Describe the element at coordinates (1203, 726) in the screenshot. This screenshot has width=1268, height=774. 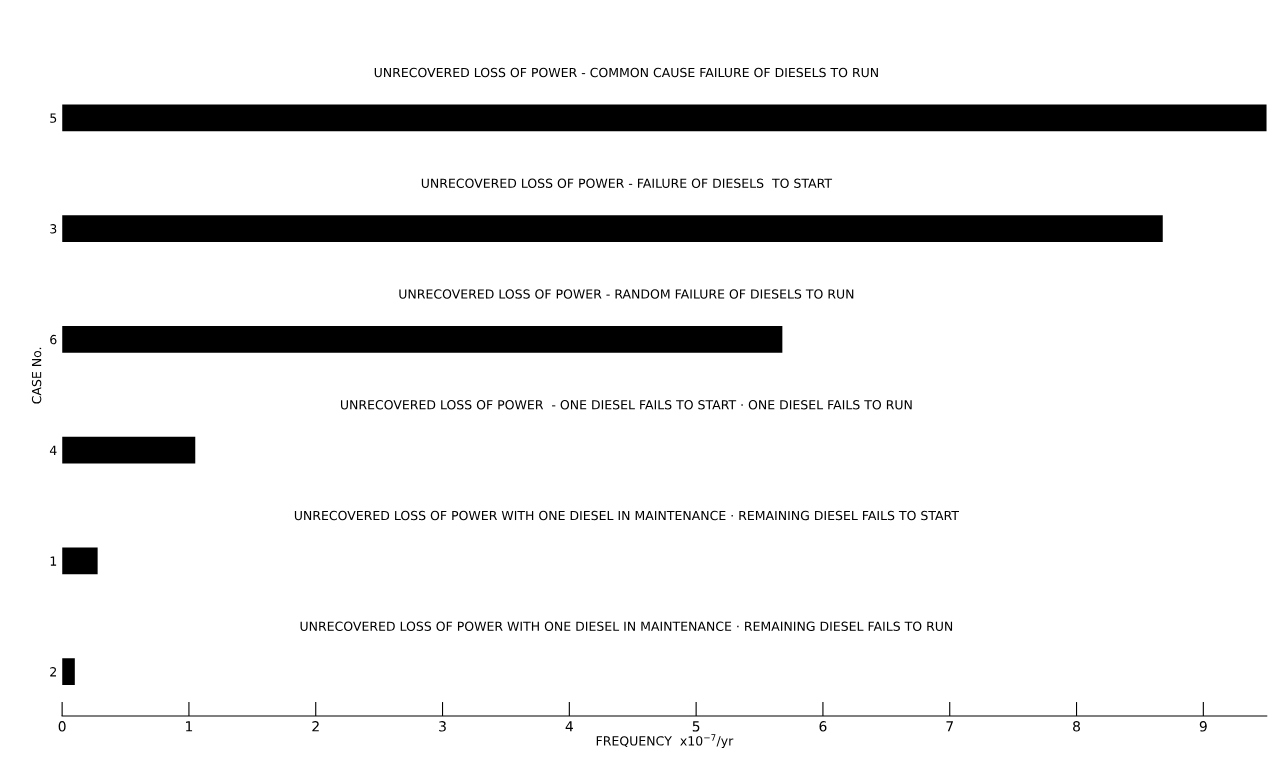
I see `x-tick-label: 9` at that location.